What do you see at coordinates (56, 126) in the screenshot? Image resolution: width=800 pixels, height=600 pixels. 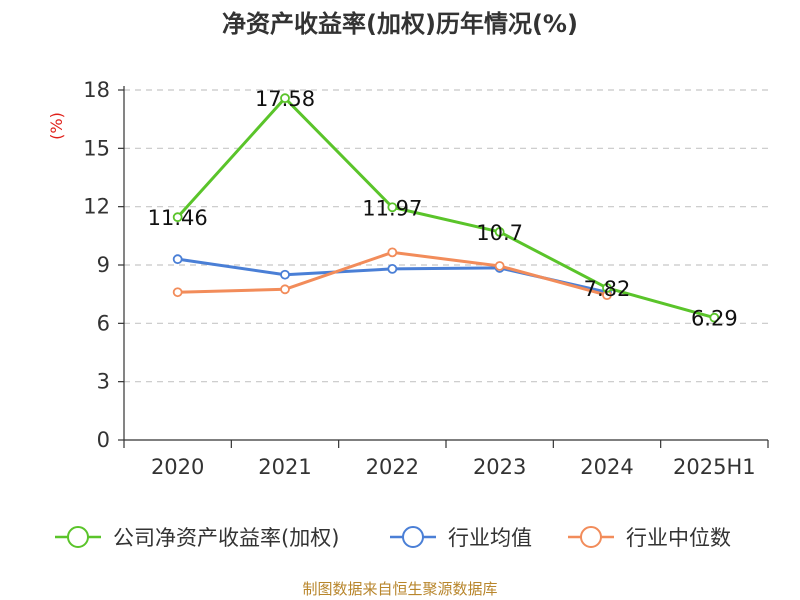 I see `y-axis-label: (%)` at bounding box center [56, 126].